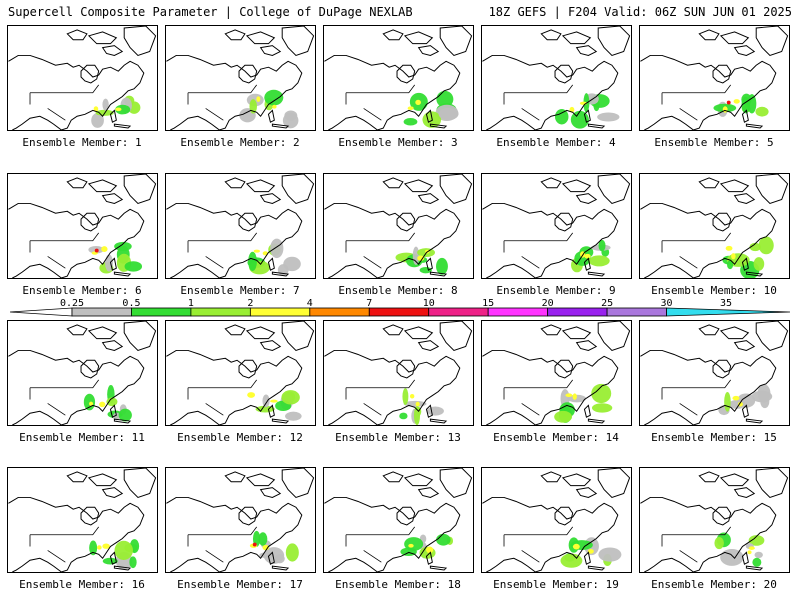 The image size is (800, 600). What do you see at coordinates (240, 142) in the screenshot?
I see `member-label: Ensemble Member: 2` at bounding box center [240, 142].